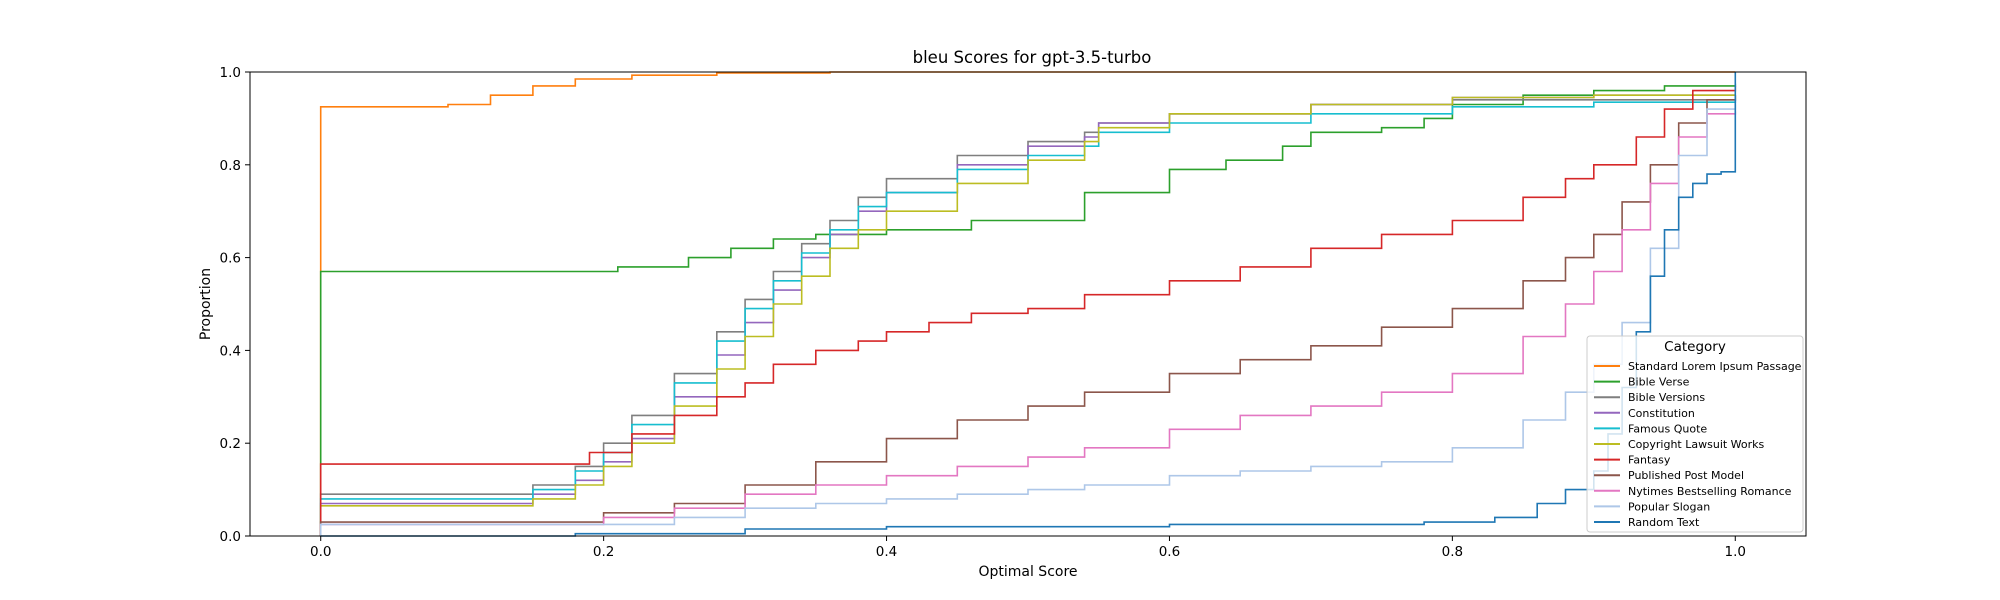 This screenshot has width=2000, height=600. What do you see at coordinates (230, 259) in the screenshot?
I see `y-tick-label: 0.6` at bounding box center [230, 259].